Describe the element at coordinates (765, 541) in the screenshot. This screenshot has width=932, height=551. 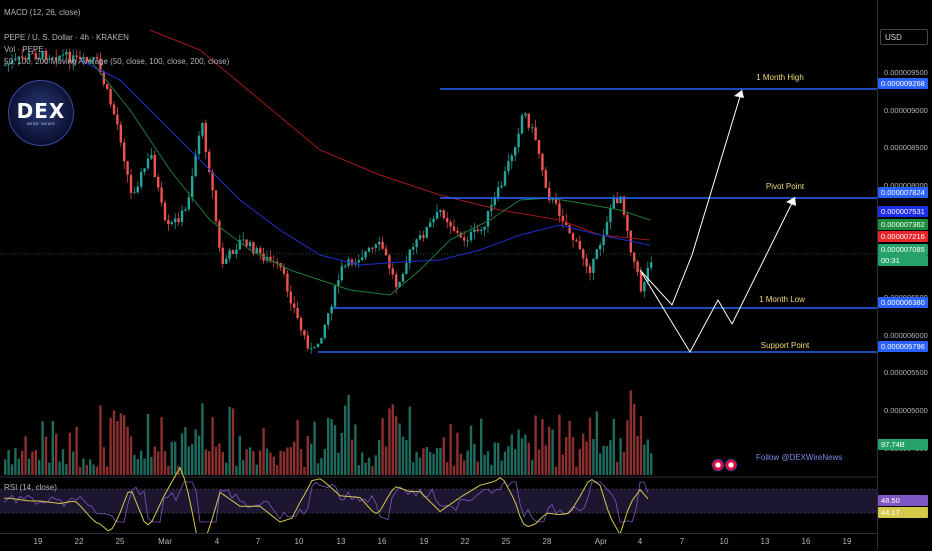
I see `time-label: 13` at that location.